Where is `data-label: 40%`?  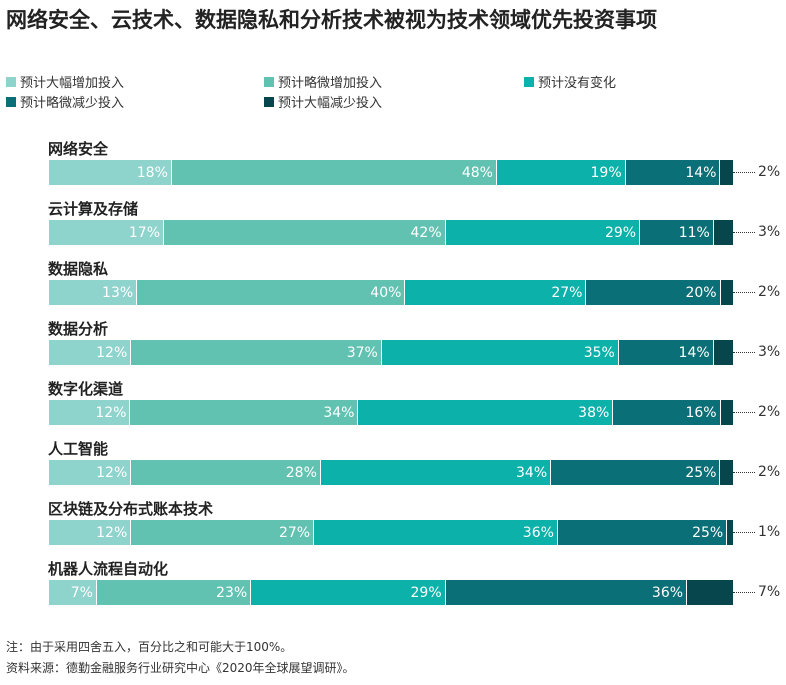 data-label: 40% is located at coordinates (386, 292).